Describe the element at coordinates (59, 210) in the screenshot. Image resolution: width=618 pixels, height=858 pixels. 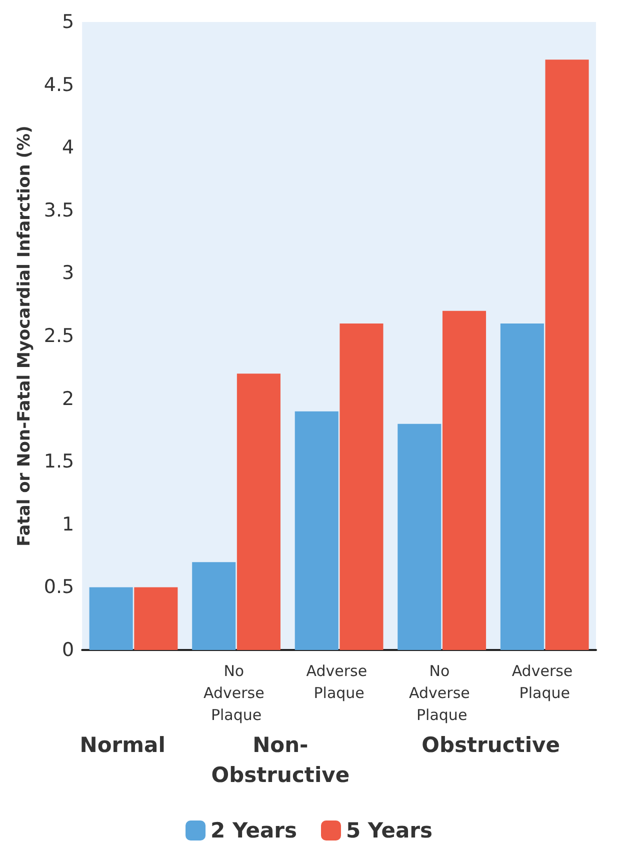
I see `y-tick-label: 3.5` at that location.